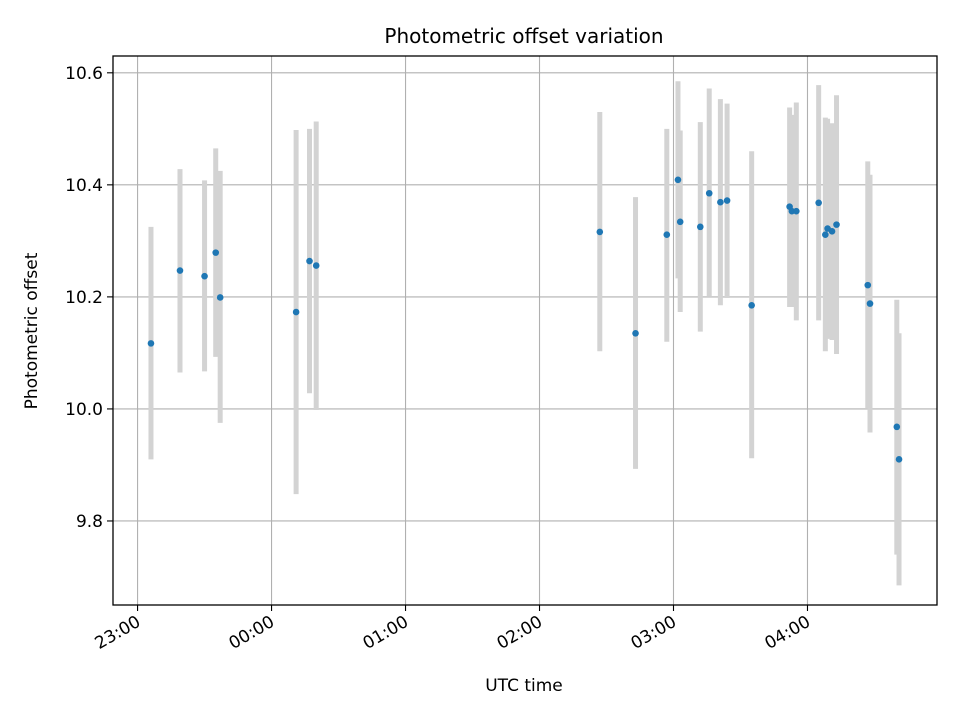  I want to click on y-tick-label: 10.0, so click(84, 410).